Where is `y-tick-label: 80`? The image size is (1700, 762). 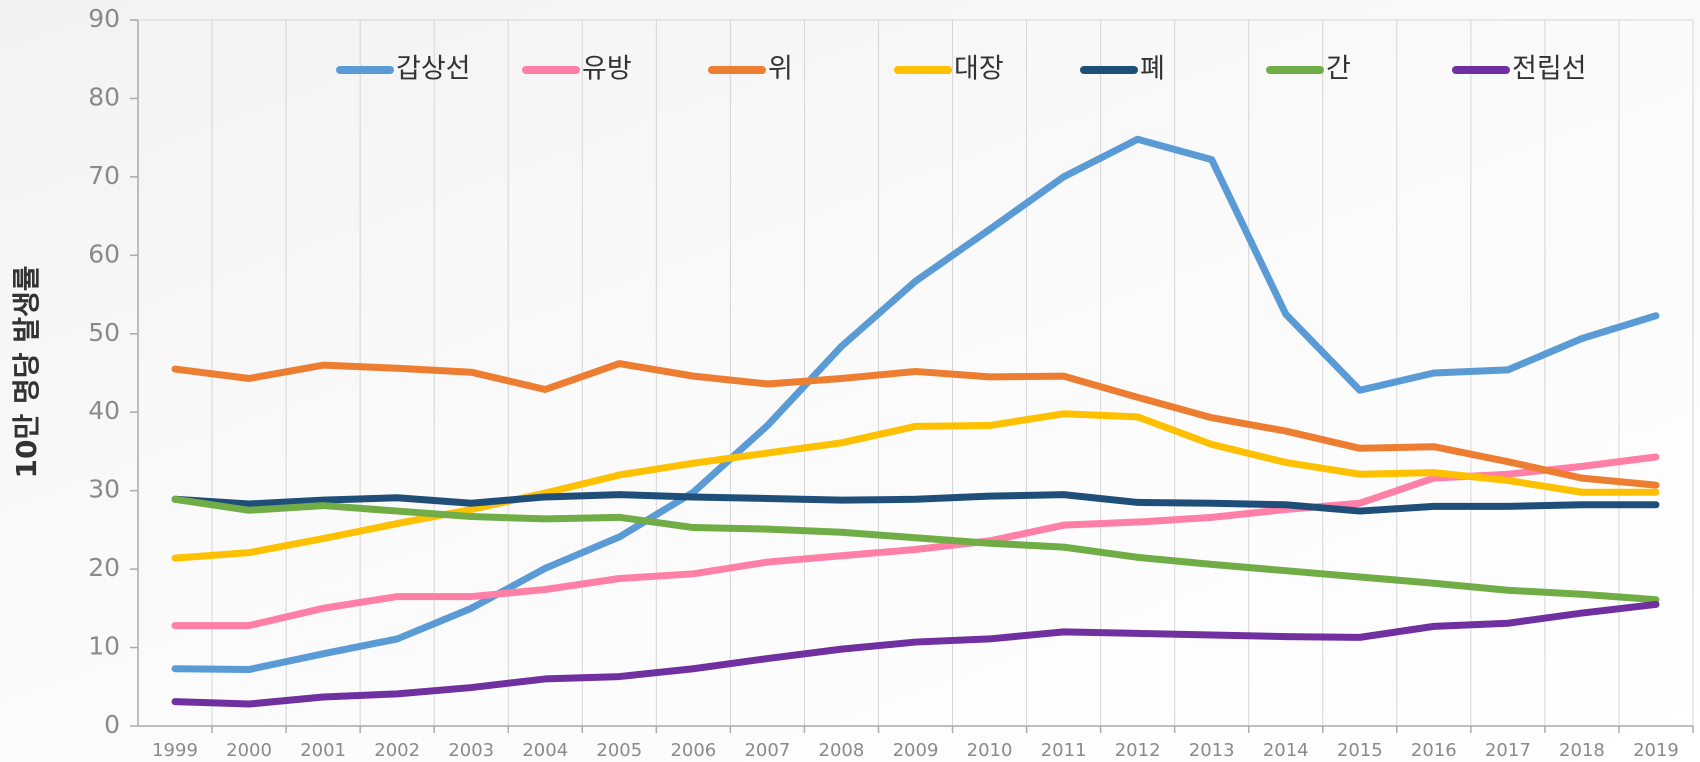
y-tick-label: 80 is located at coordinates (104, 96).